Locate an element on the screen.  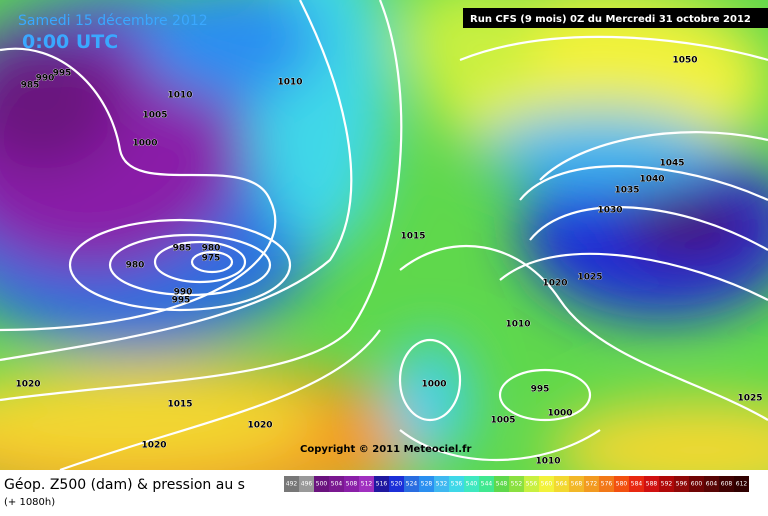
scale-label: 532 is located at coordinates (442, 484).